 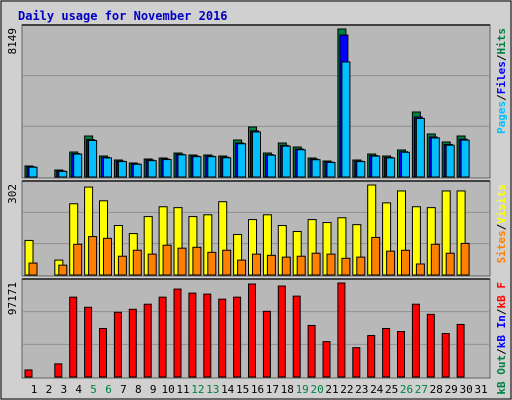 What do you see at coordinates (316, 389) in the screenshot?
I see `x-tick-label: 20` at bounding box center [316, 389].